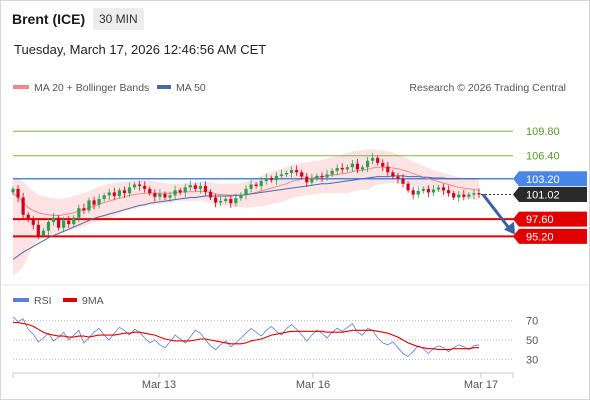 This screenshot has width=590, height=400. What do you see at coordinates (21, 300) in the screenshot?
I see `rsi-legend-swatch` at bounding box center [21, 300].